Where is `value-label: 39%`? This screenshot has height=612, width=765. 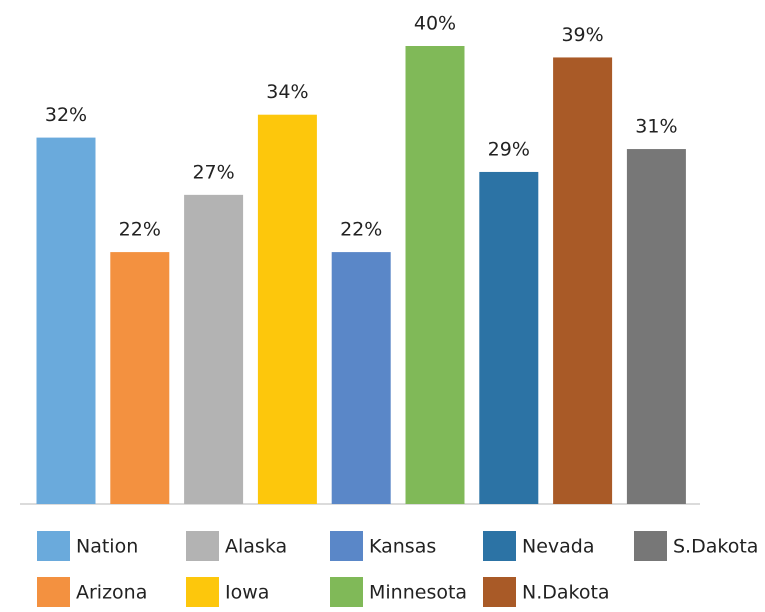
value-label: 39% is located at coordinates (582, 35).